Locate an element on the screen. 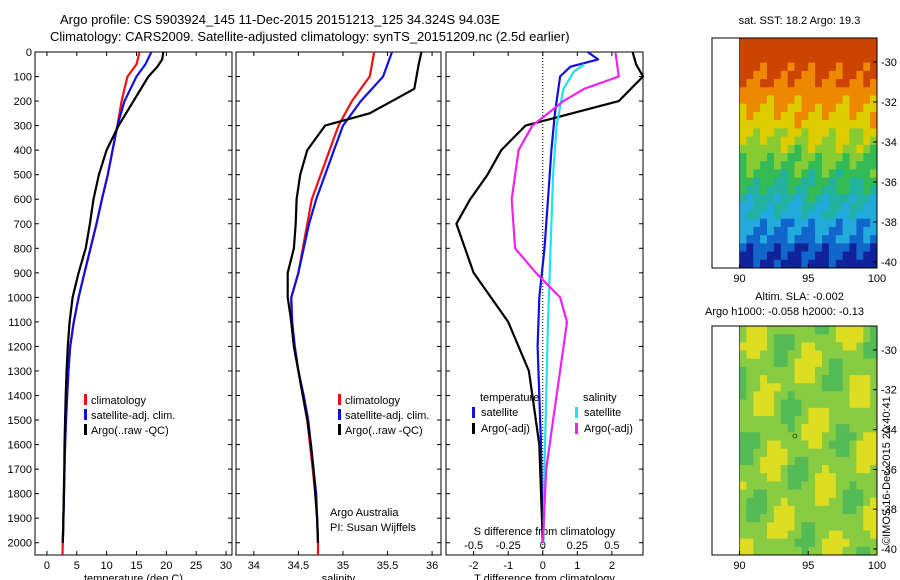  y-tick-label: 100 is located at coordinates (23, 78).